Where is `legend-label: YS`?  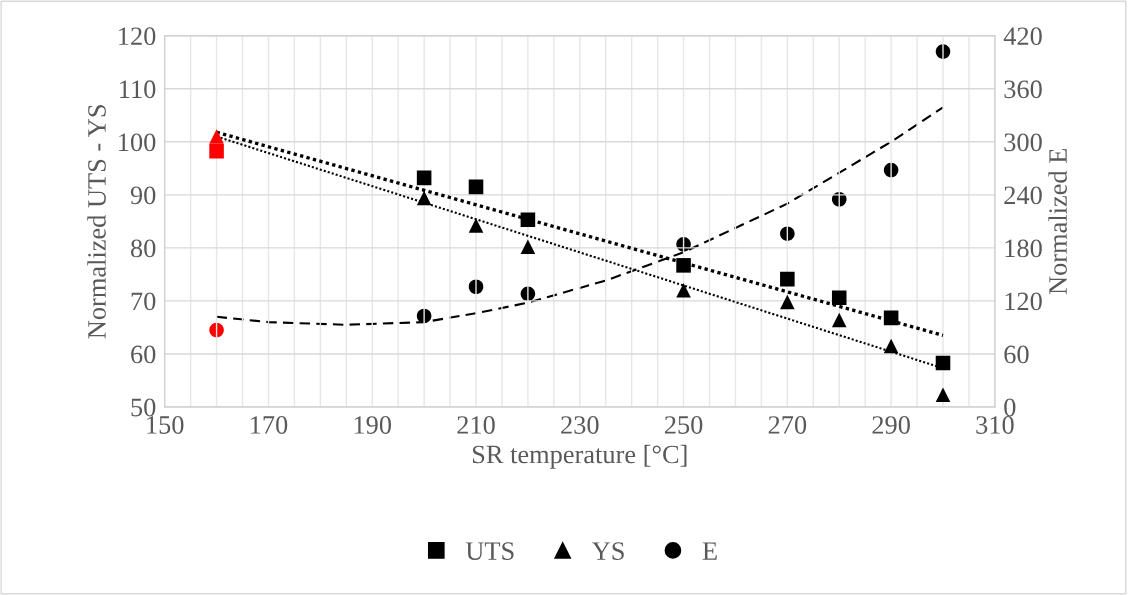 legend-label: YS is located at coordinates (608, 551).